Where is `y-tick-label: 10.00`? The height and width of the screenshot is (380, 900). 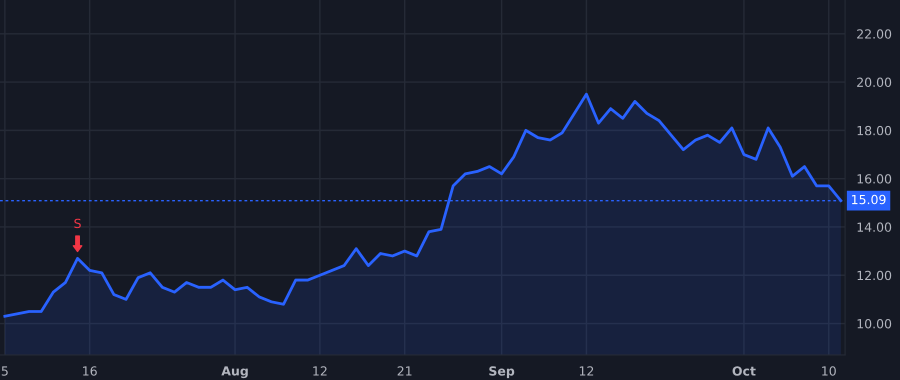 y-tick-label: 10.00 is located at coordinates (875, 323).